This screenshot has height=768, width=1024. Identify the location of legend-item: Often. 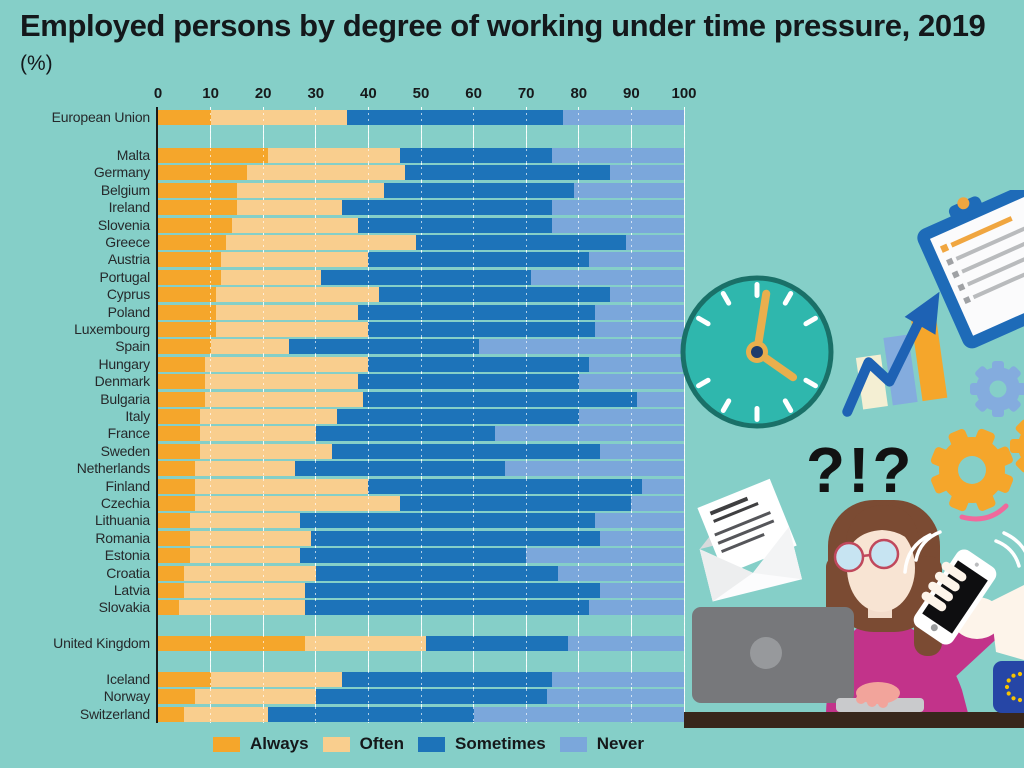
(363, 743).